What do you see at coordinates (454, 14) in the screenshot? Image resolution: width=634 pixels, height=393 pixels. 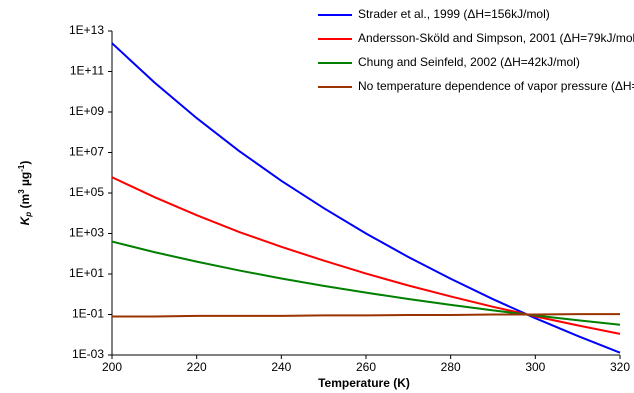 I see `legend-label: Strader et al., 1999 (ΔH=156kJ/mol)` at bounding box center [454, 14].